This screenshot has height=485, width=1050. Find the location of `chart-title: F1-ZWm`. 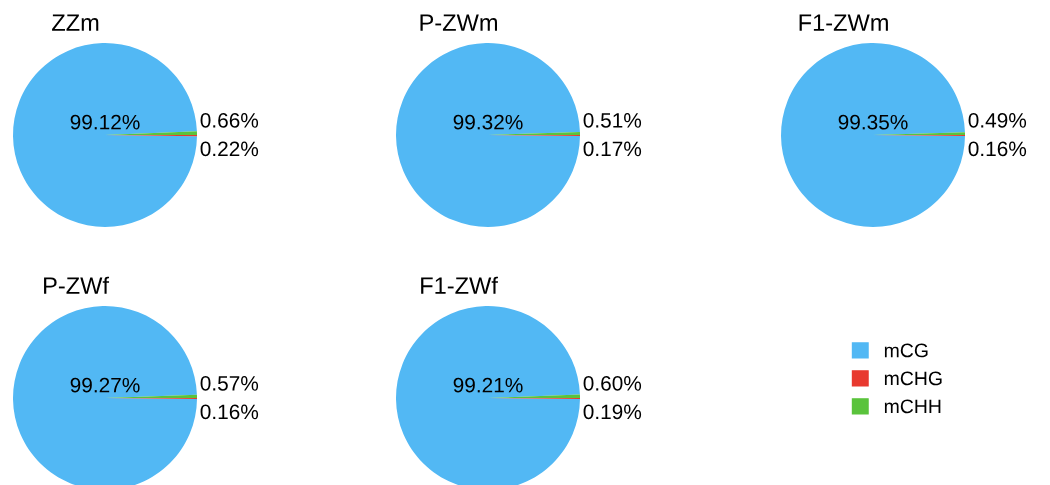

chart-title: F1-ZWm is located at coordinates (843, 22).